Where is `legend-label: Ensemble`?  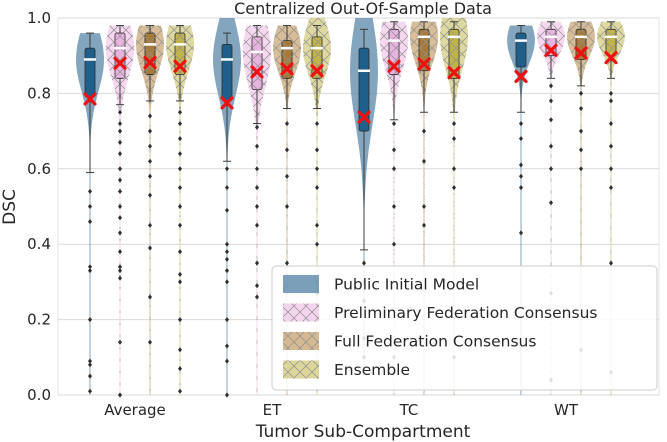 legend-label: Ensemble is located at coordinates (372, 370).